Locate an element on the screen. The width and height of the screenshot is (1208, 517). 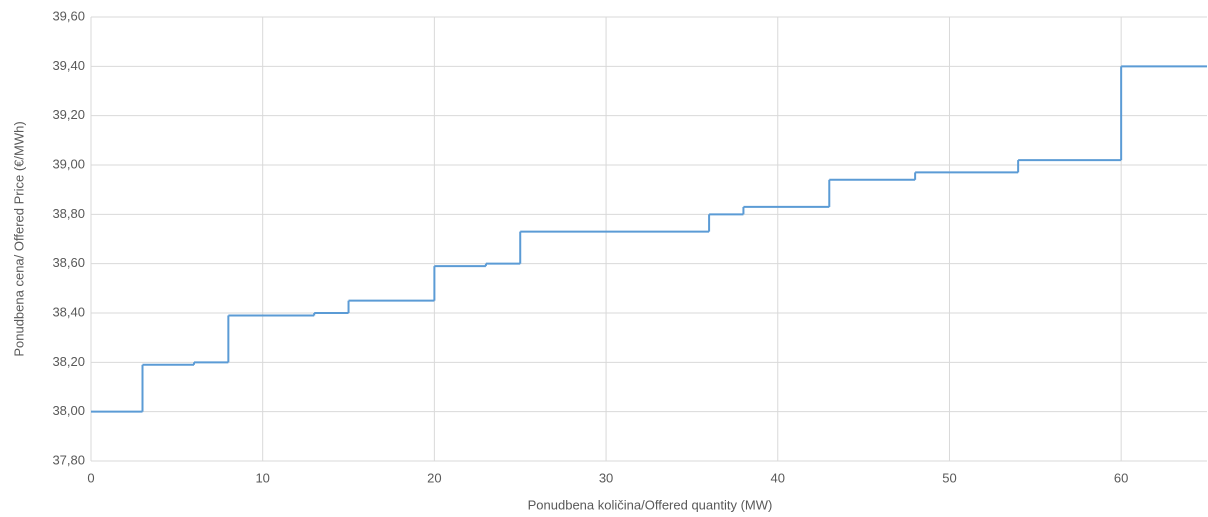
y-tick-label: 37,80 is located at coordinates (68, 459).